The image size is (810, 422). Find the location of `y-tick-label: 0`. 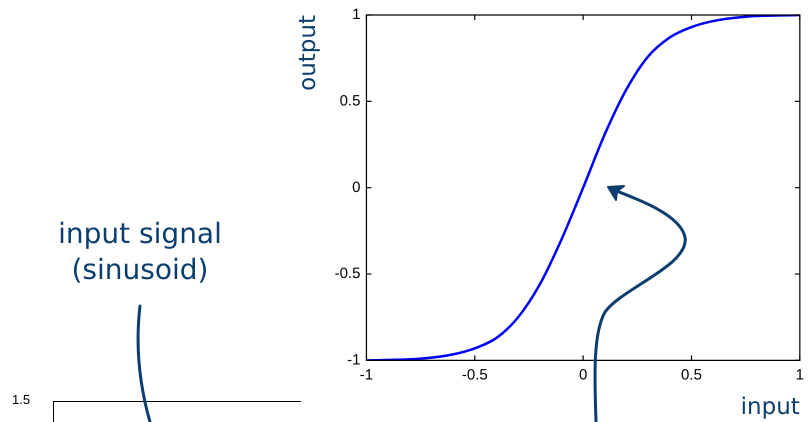

y-tick-label: 0 is located at coordinates (356, 187).